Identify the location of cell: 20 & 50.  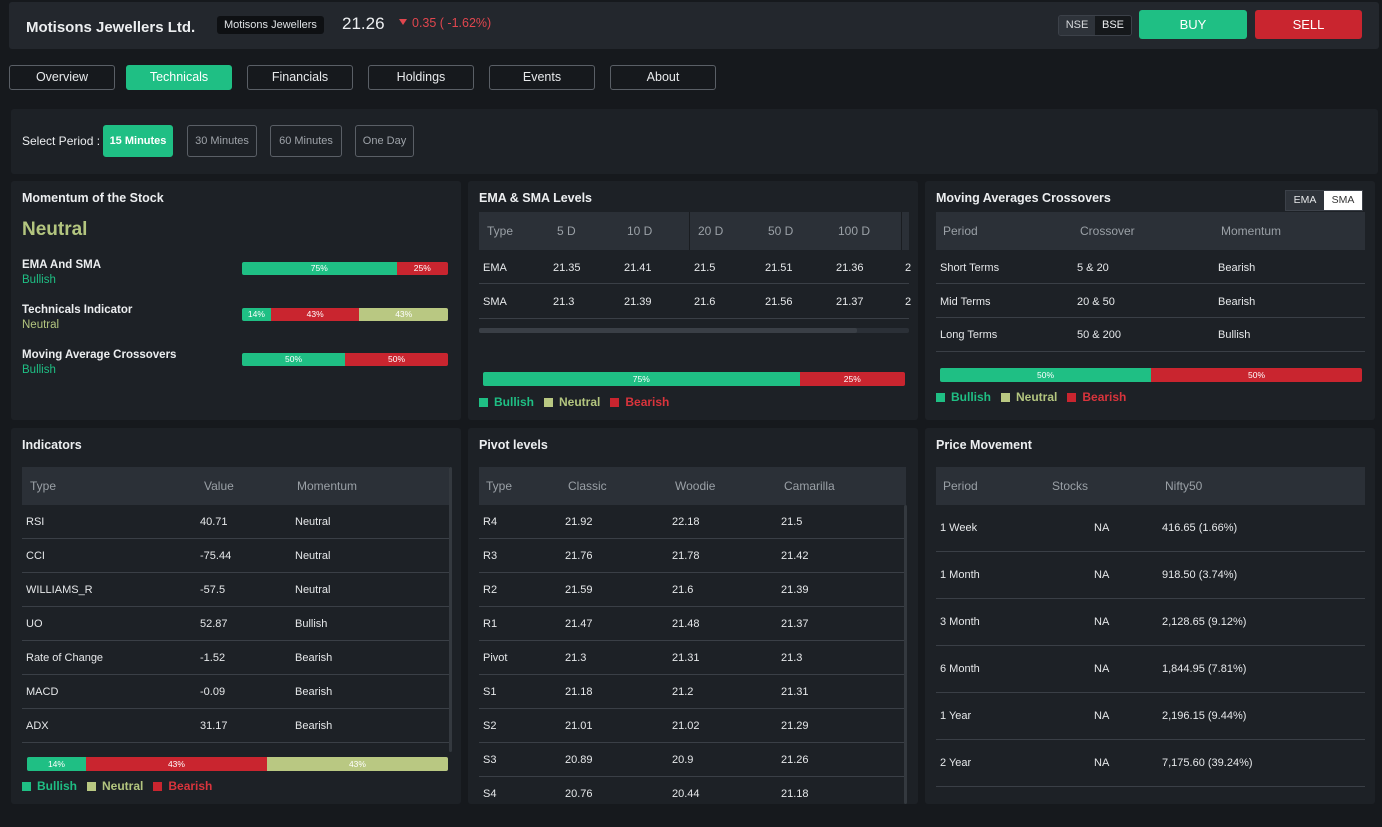
(1096, 302).